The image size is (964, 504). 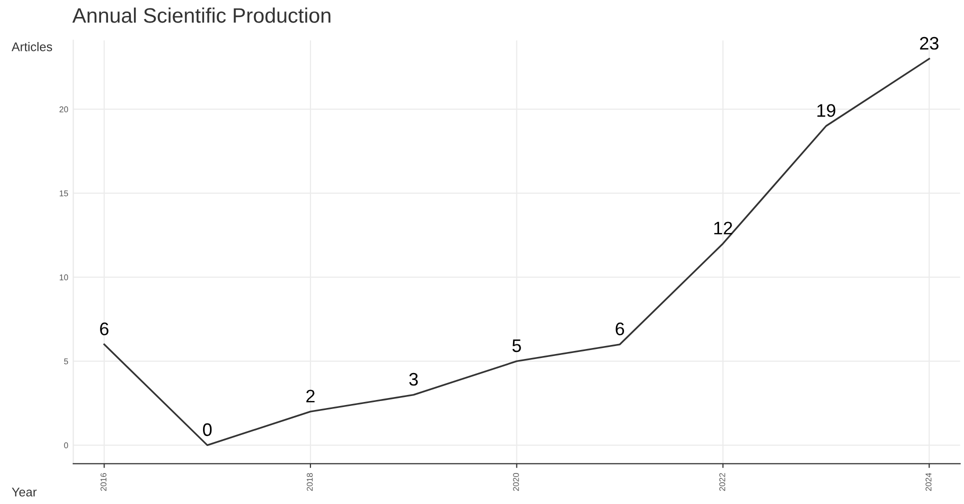 I want to click on y-tick-label: 5, so click(x=66, y=361).